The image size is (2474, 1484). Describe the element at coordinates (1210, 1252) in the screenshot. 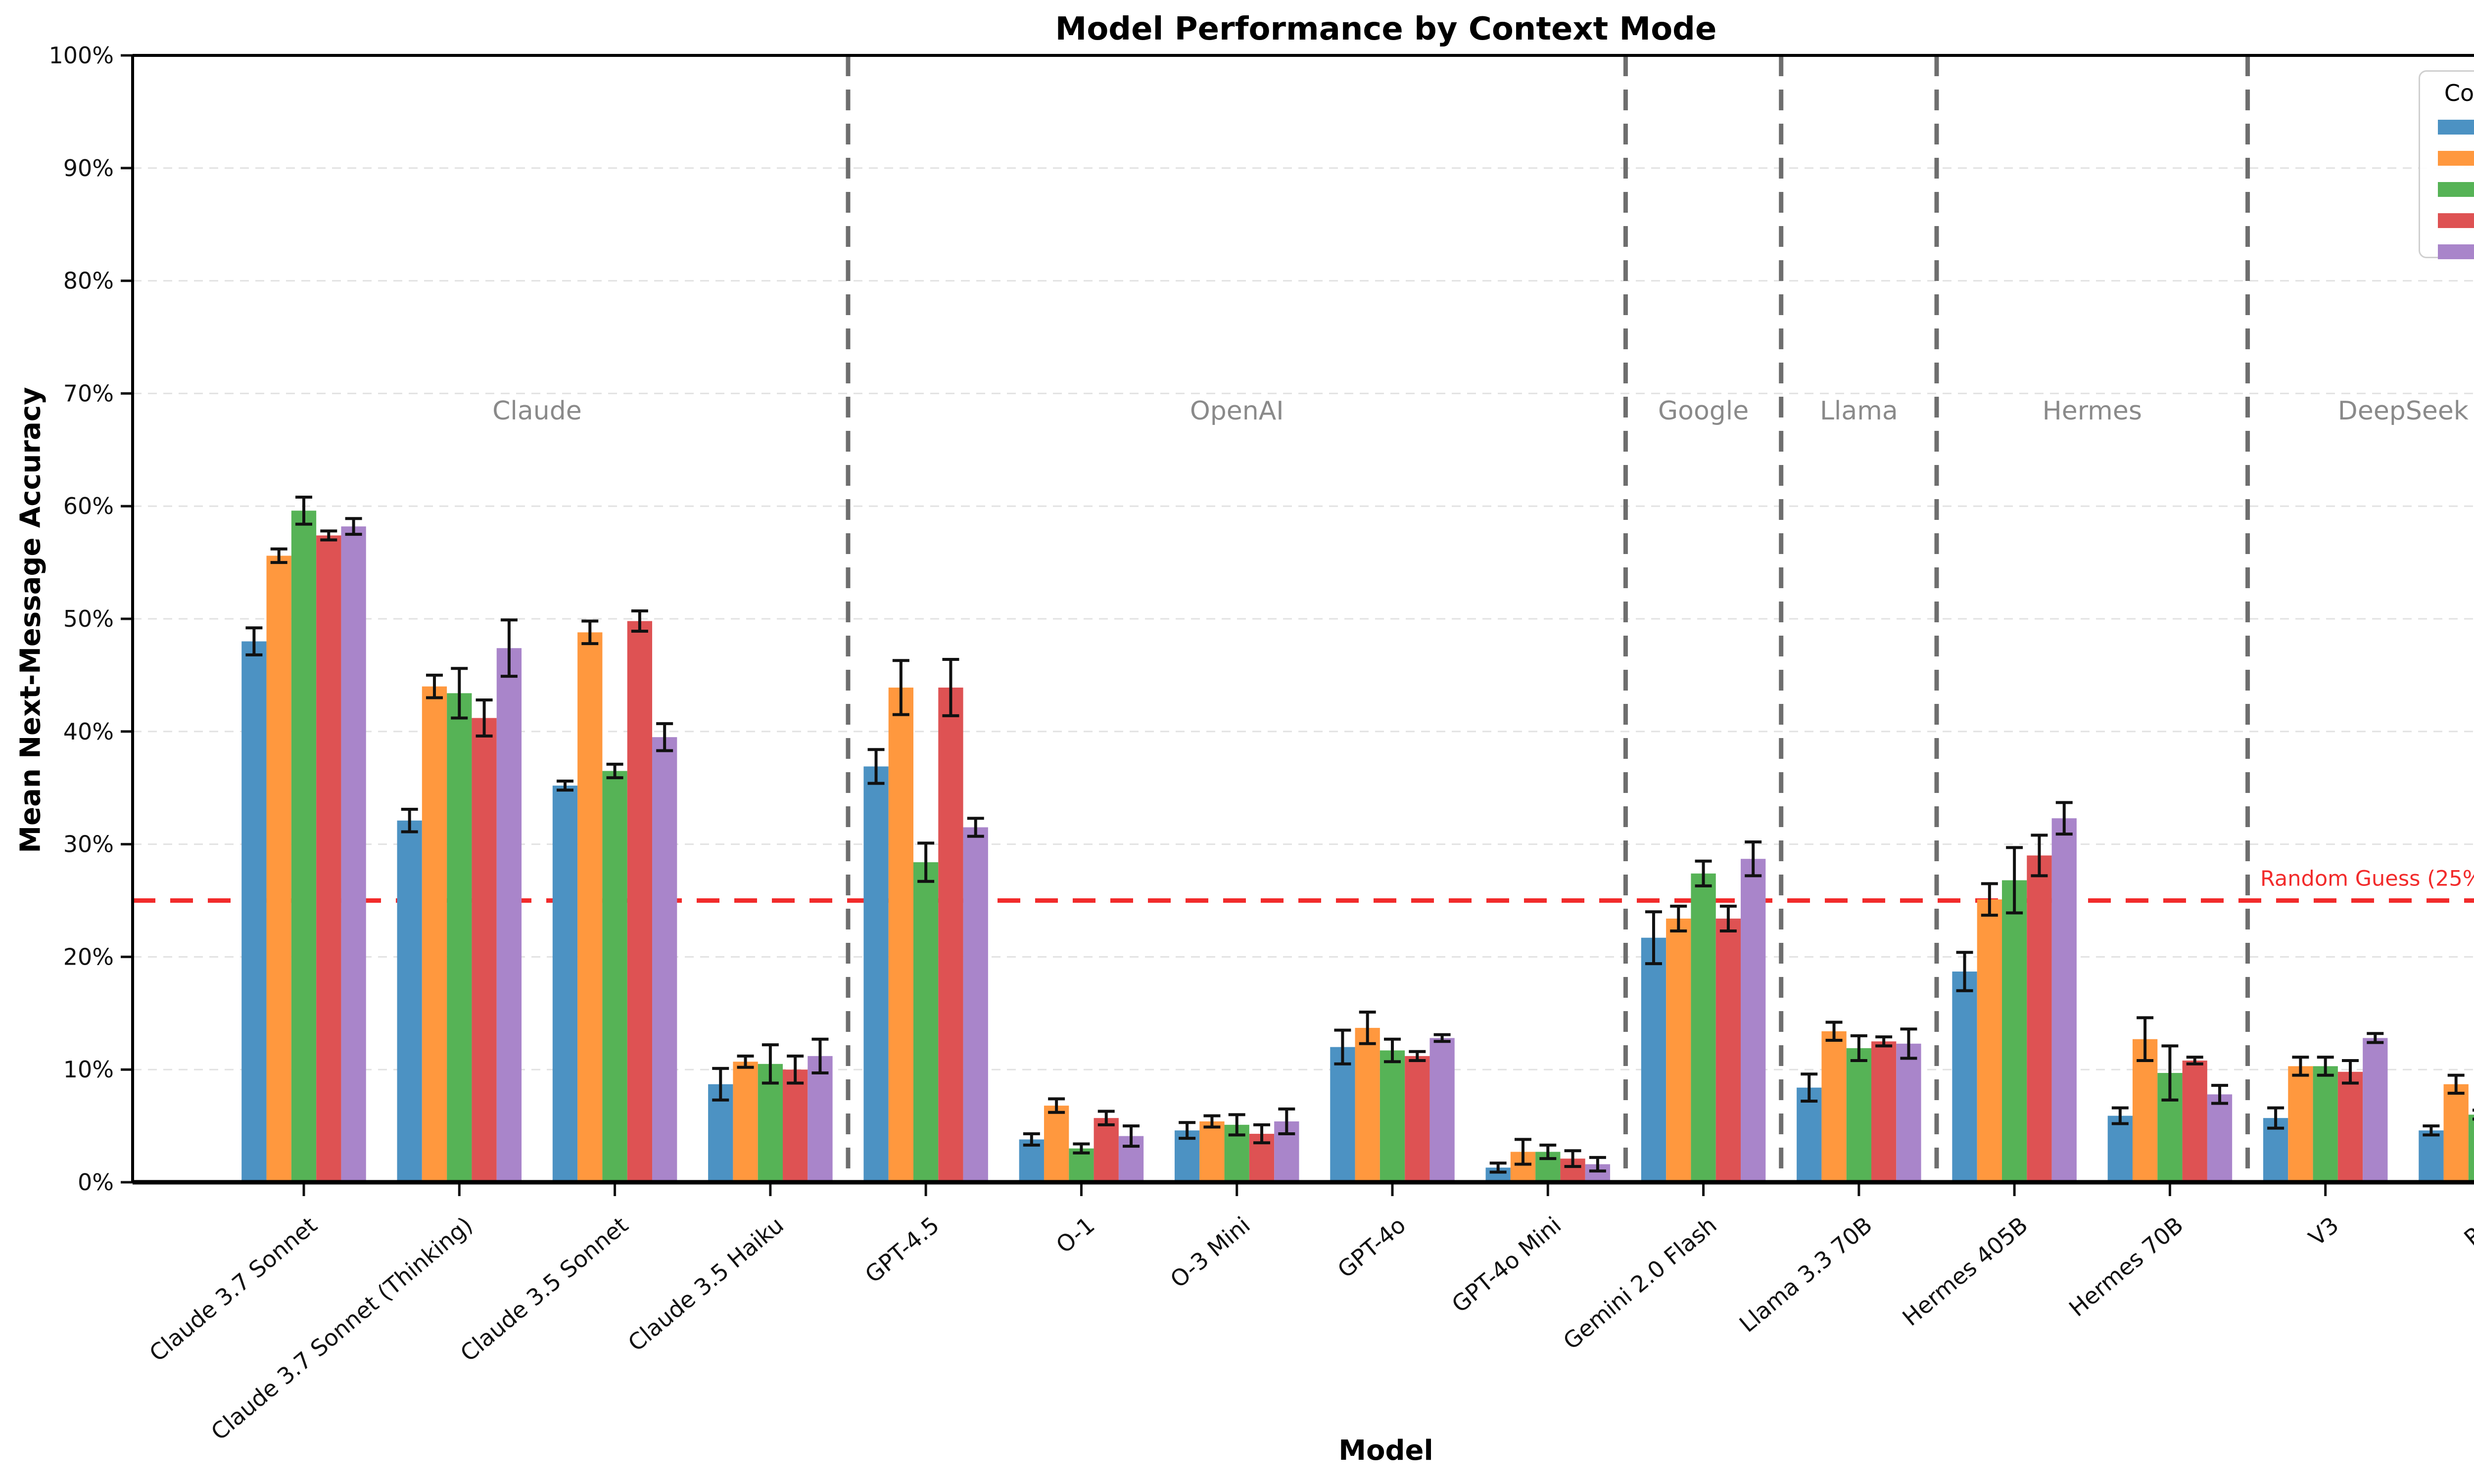

I see `x-tick-label: O-3 Mini` at that location.